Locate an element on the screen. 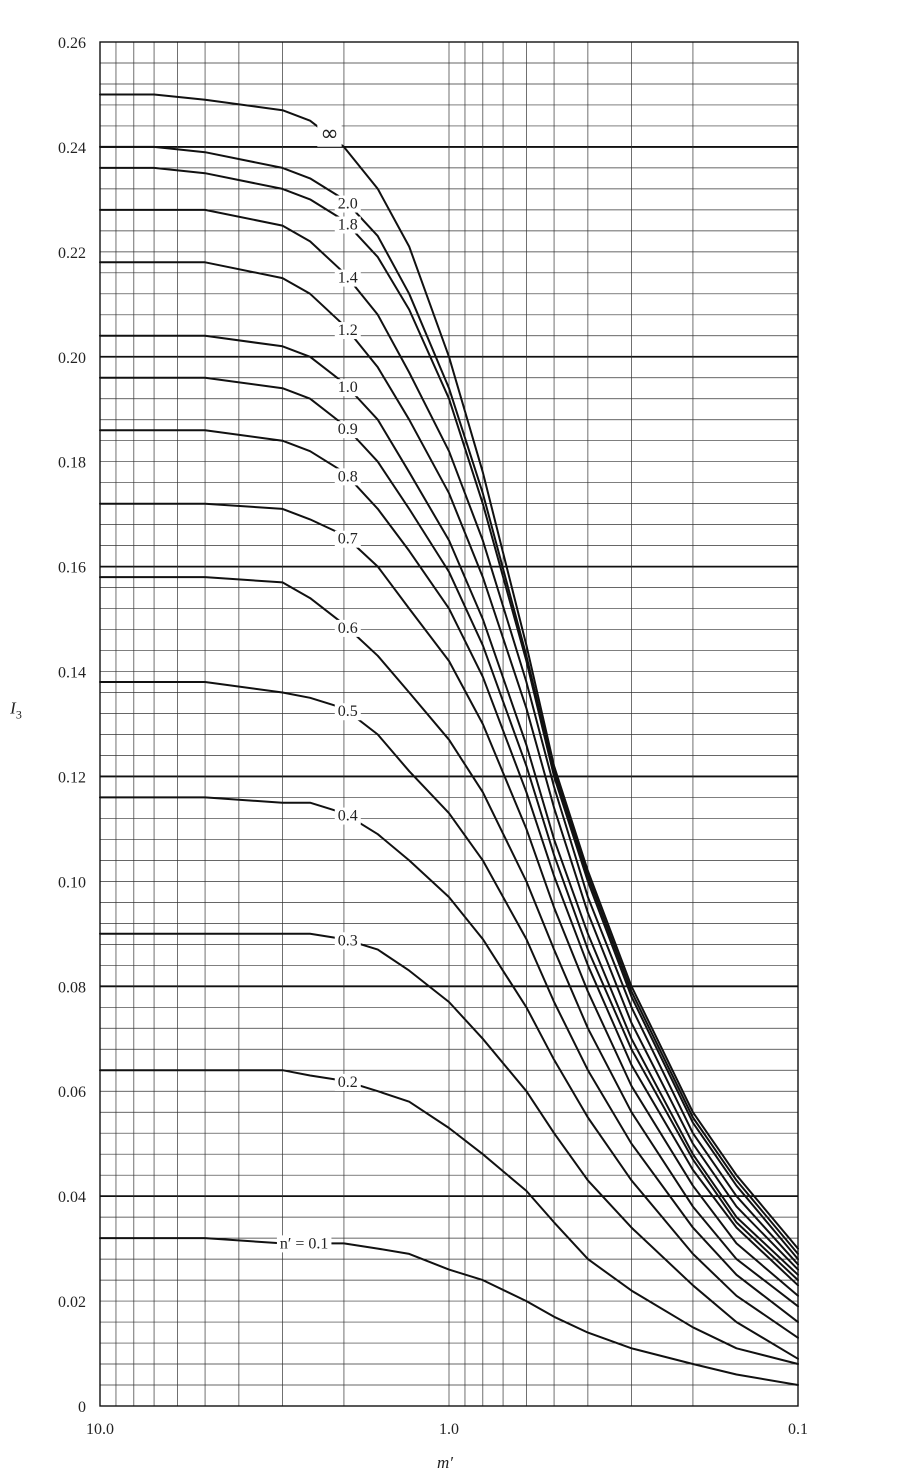 This screenshot has height=1484, width=922. curve-label: 0.8 is located at coordinates (348, 476).